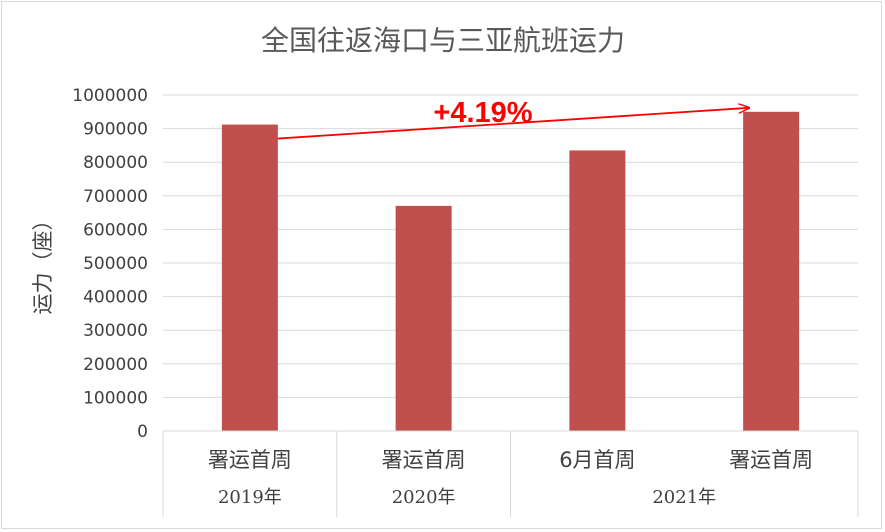 The height and width of the screenshot is (532, 885). What do you see at coordinates (115, 331) in the screenshot?
I see `y-tick-label: 300000` at bounding box center [115, 331].